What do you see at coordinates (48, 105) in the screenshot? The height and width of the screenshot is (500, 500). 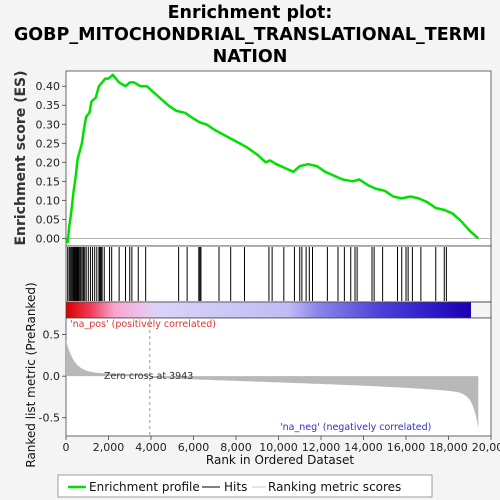 I see `es-tick-label: 0.35` at bounding box center [48, 105].